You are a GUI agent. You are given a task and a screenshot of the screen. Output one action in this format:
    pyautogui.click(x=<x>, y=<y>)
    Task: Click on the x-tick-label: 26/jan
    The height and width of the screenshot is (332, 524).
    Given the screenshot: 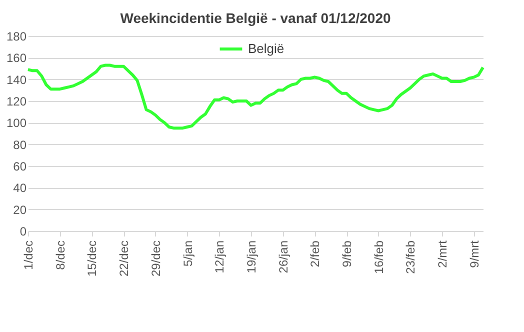 What is the action you would take?
    pyautogui.click(x=283, y=257)
    